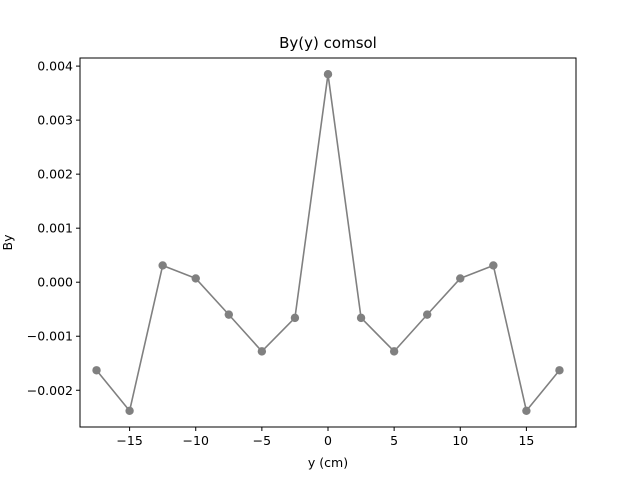 The width and height of the screenshot is (640, 485). Describe the element at coordinates (526, 440) in the screenshot. I see `x-tick-label: 15` at that location.